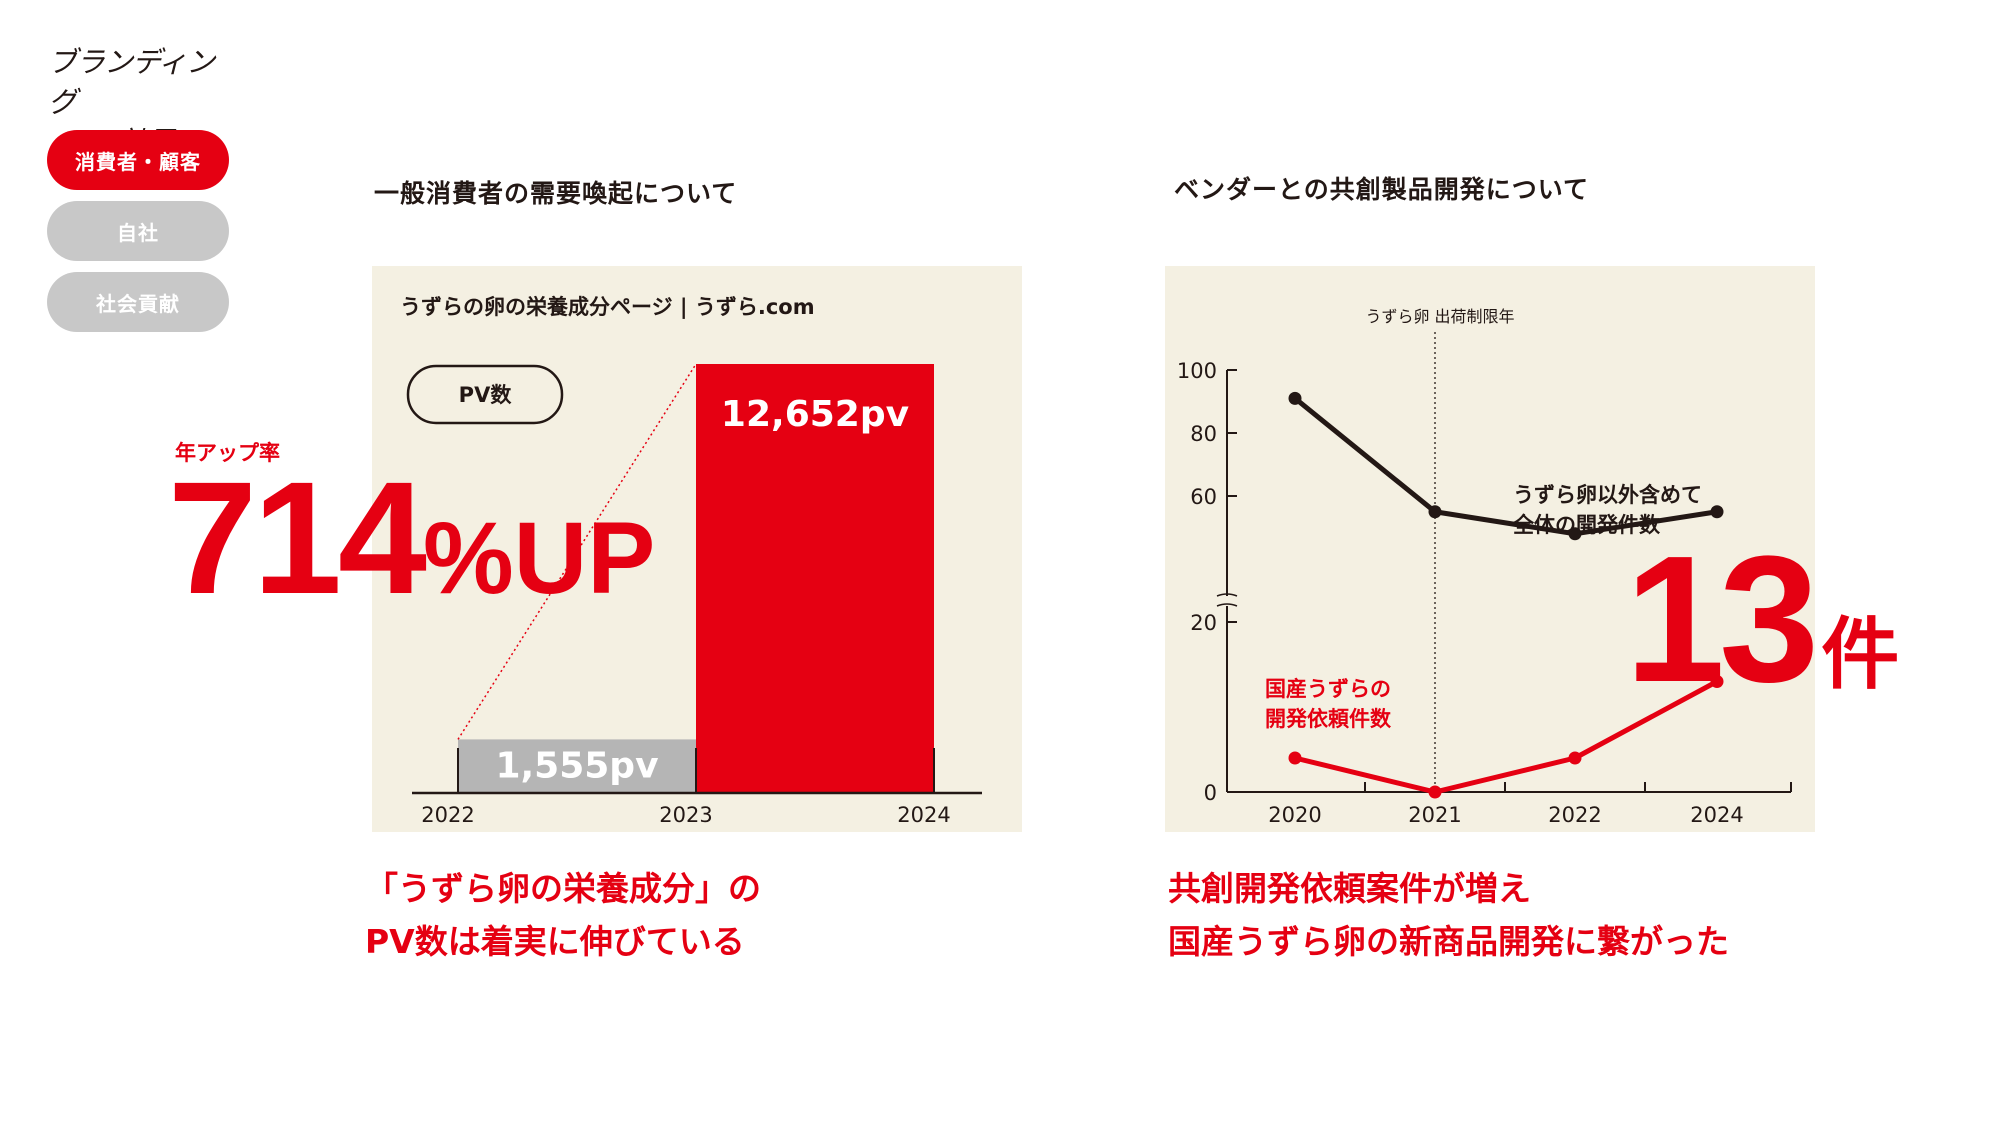  What do you see at coordinates (815, 414) in the screenshot?
I see `bar-value-label: 12,652pv` at bounding box center [815, 414].